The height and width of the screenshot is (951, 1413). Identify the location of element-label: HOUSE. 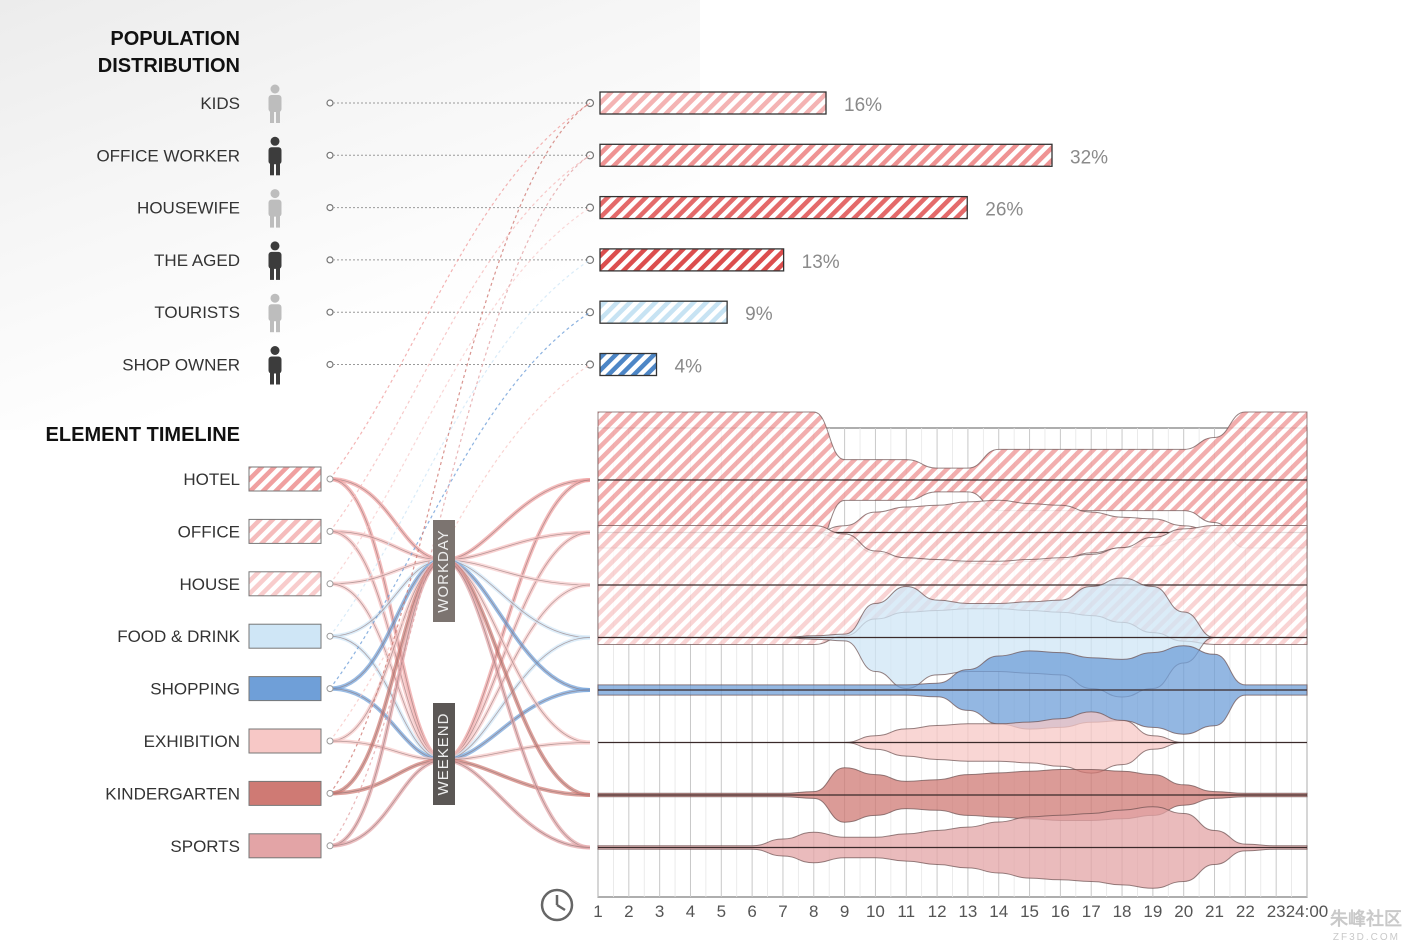
(210, 584).